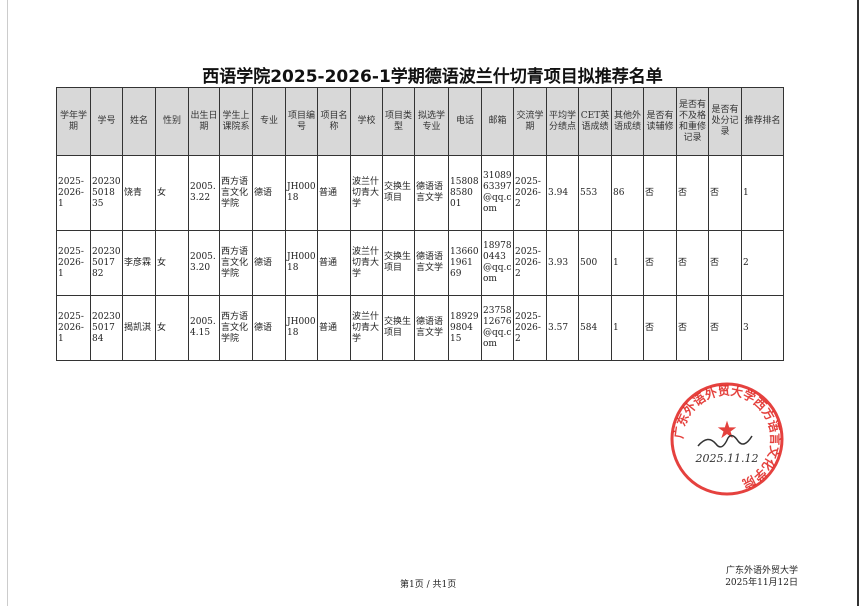  What do you see at coordinates (139, 328) in the screenshot?
I see `table-cell: 揭凯淇` at bounding box center [139, 328].